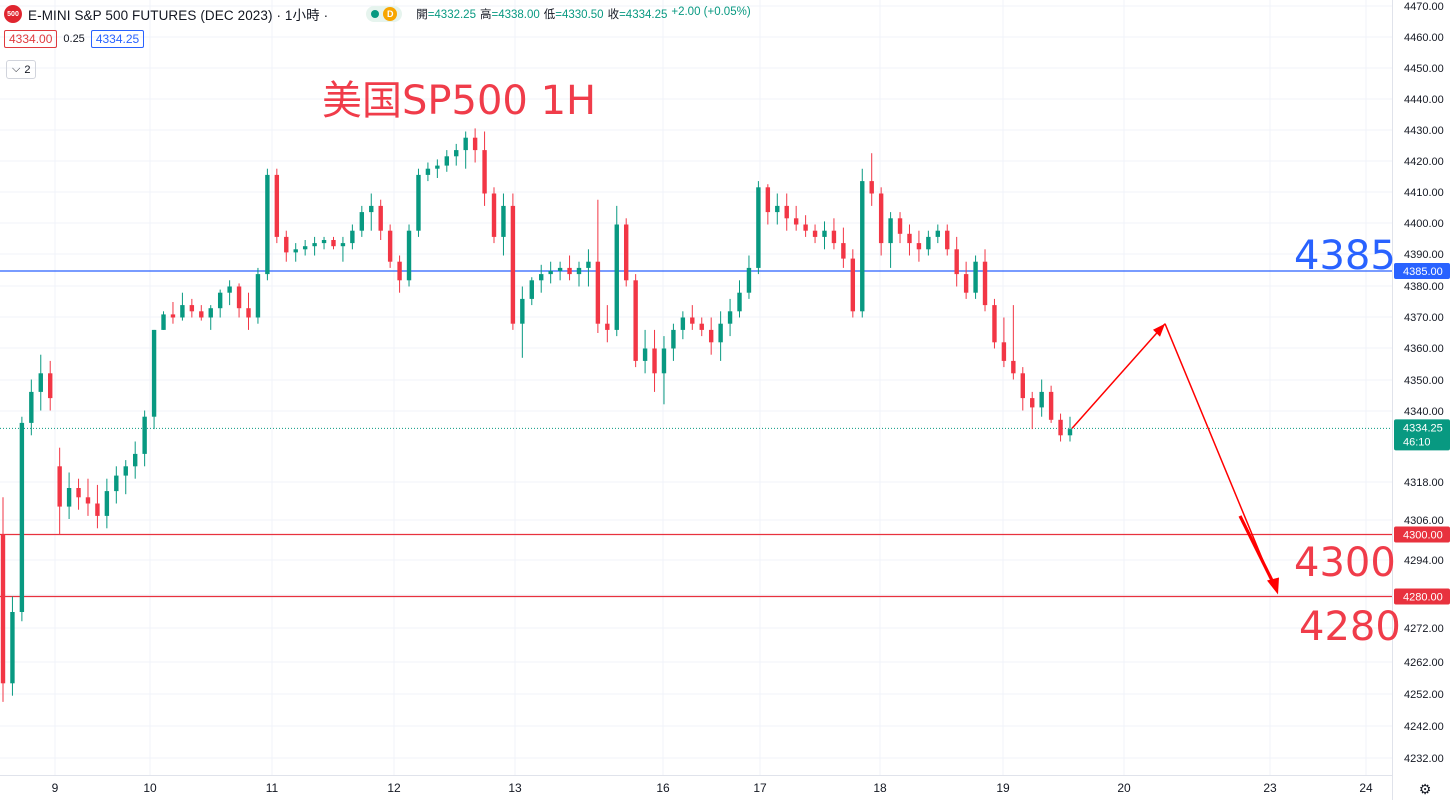 The image size is (1453, 800). Describe the element at coordinates (117, 39) in the screenshot. I see `buy-button: 4334.25` at that location.